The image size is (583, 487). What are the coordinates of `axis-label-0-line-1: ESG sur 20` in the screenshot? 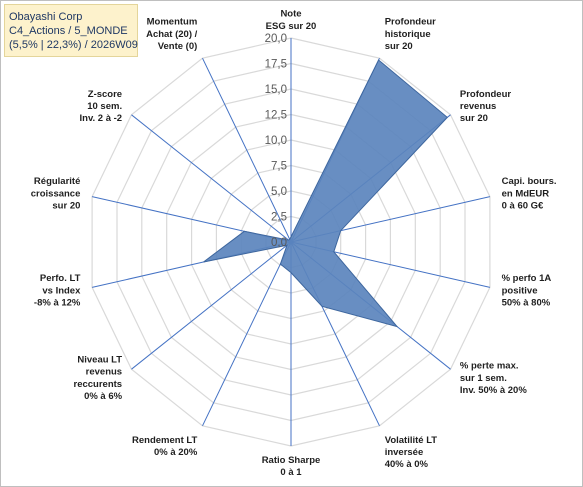 It's located at (291, 26).